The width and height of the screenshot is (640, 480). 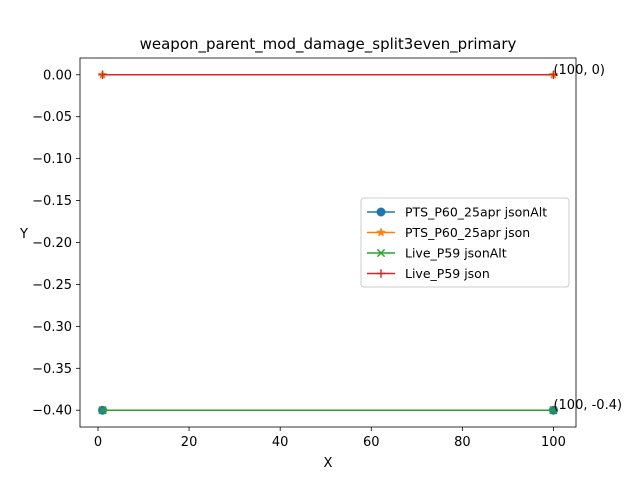 What do you see at coordinates (280, 442) in the screenshot?
I see `x-tick-label: 40` at bounding box center [280, 442].